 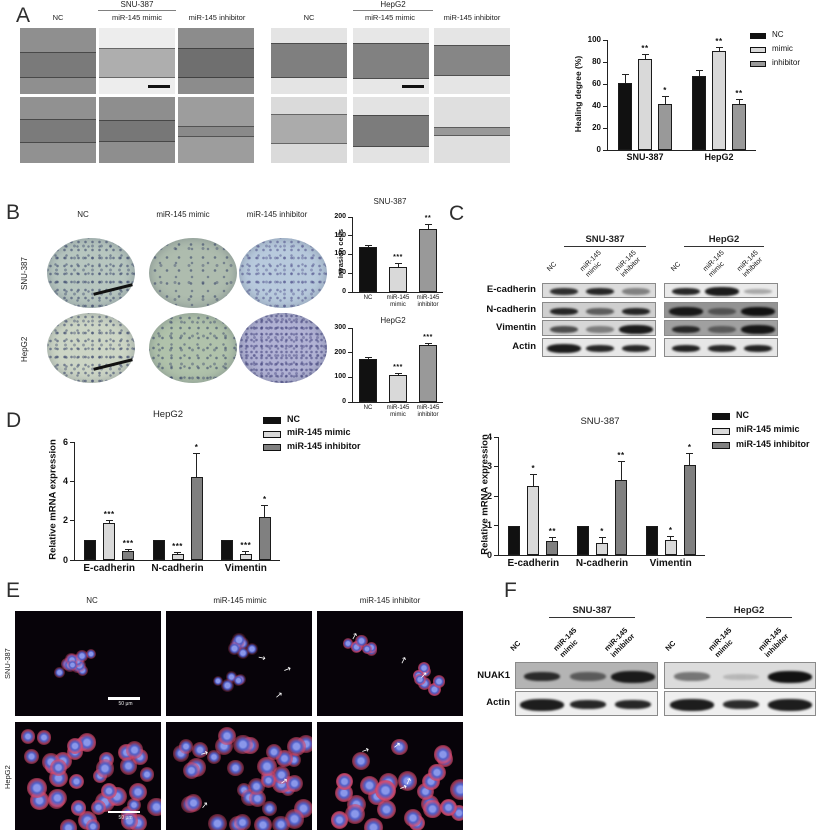 I want to click on y-tick-label: 150, so click(x=340, y=235).